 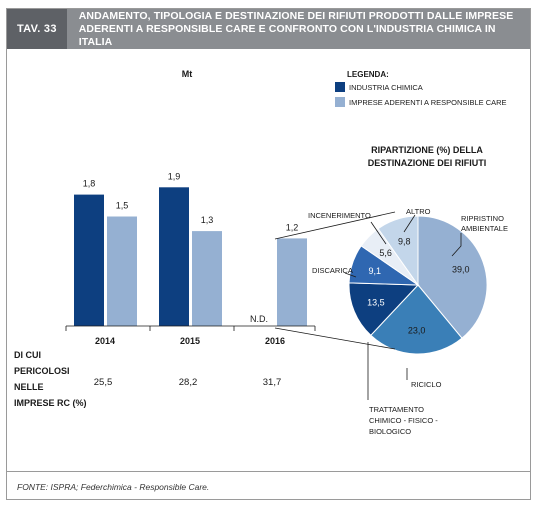 I want to click on table-tag: TAV. 33, so click(x=37, y=29).